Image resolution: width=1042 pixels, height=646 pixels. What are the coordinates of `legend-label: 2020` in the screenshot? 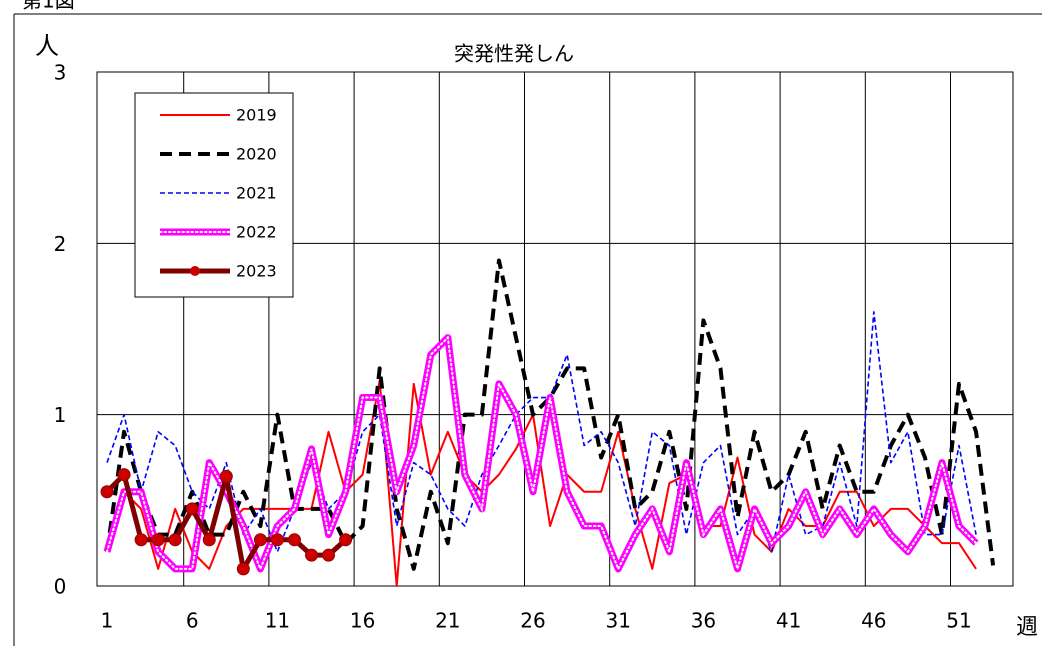 It's located at (256, 154).